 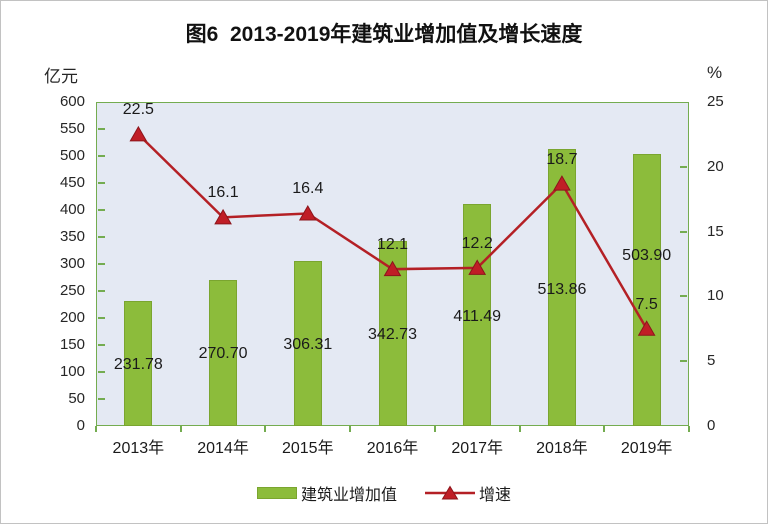 I want to click on legend: 建筑业增加值 增速, so click(x=384, y=493).